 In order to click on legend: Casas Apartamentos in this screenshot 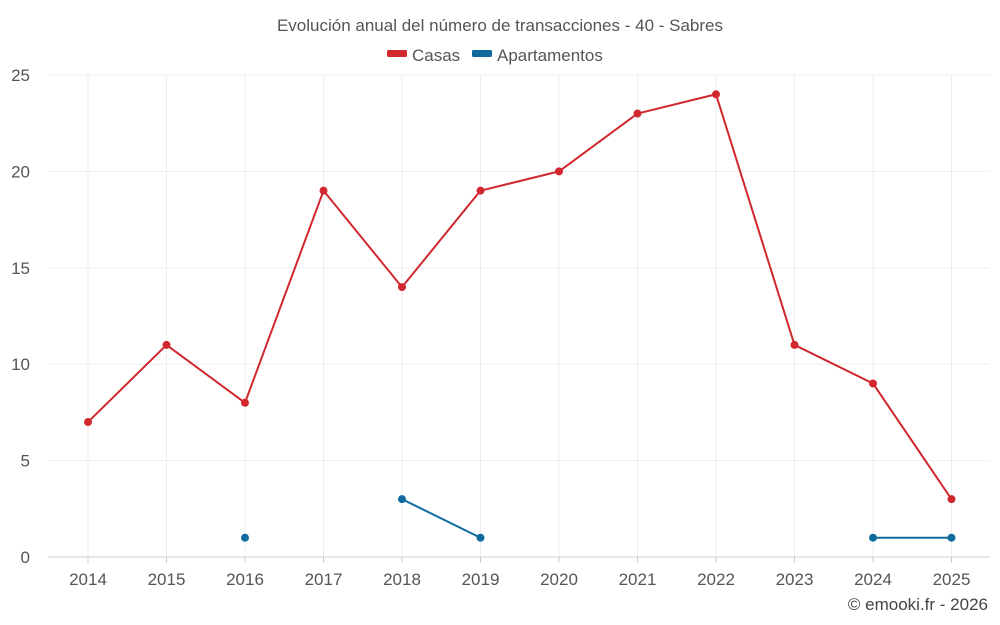, I will do `click(495, 55)`.